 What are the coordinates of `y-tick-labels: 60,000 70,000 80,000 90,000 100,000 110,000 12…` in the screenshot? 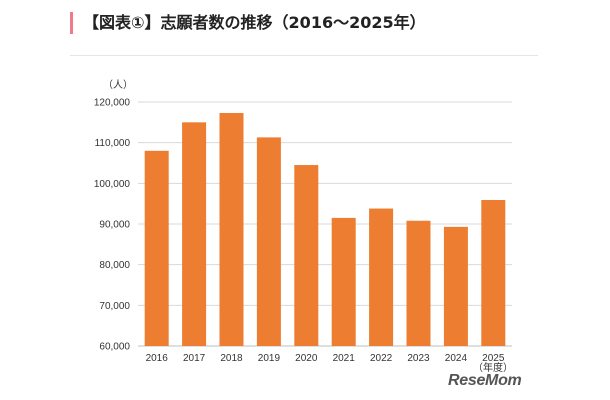 It's located at (112, 225).